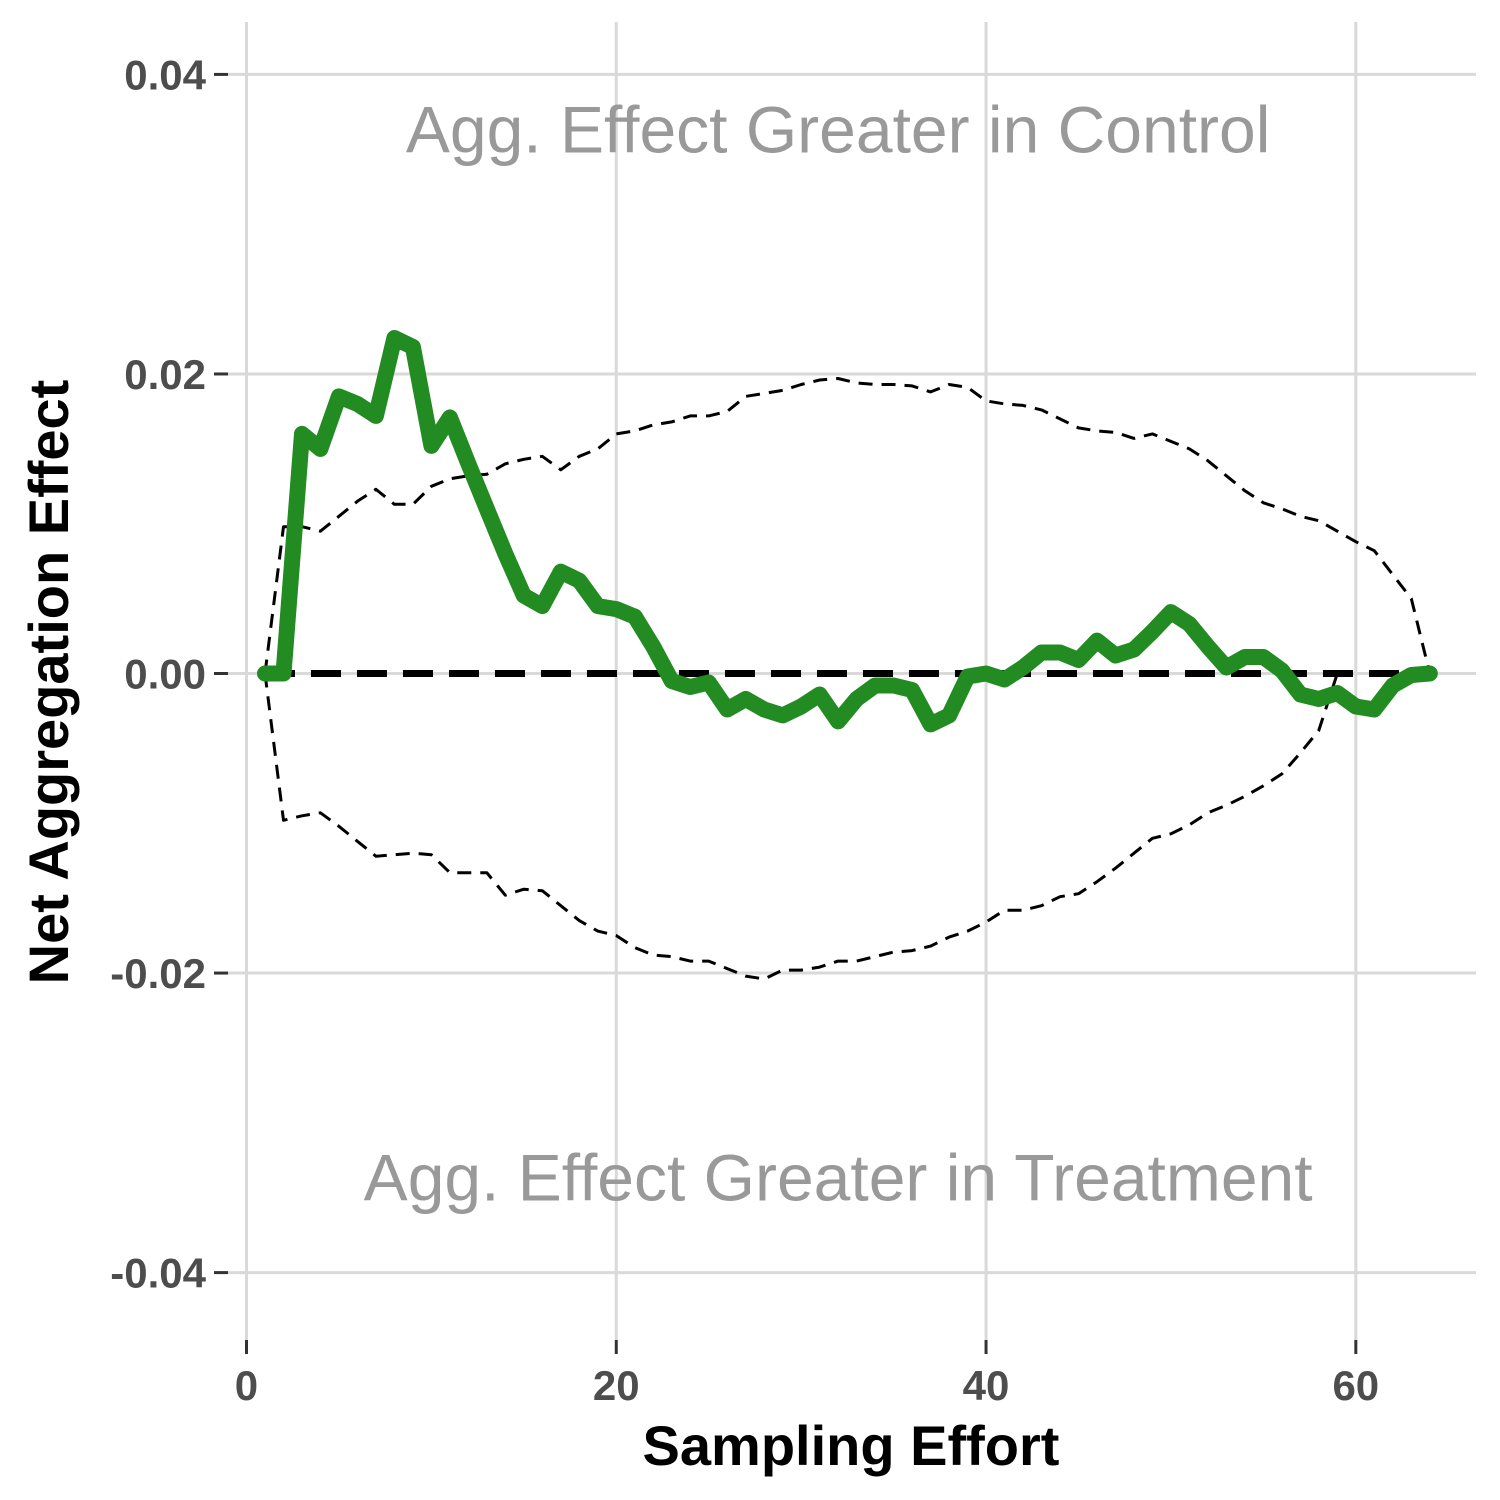 The height and width of the screenshot is (1500, 1500). What do you see at coordinates (1355, 1385) in the screenshot?
I see `x-tick-label: 60` at bounding box center [1355, 1385].